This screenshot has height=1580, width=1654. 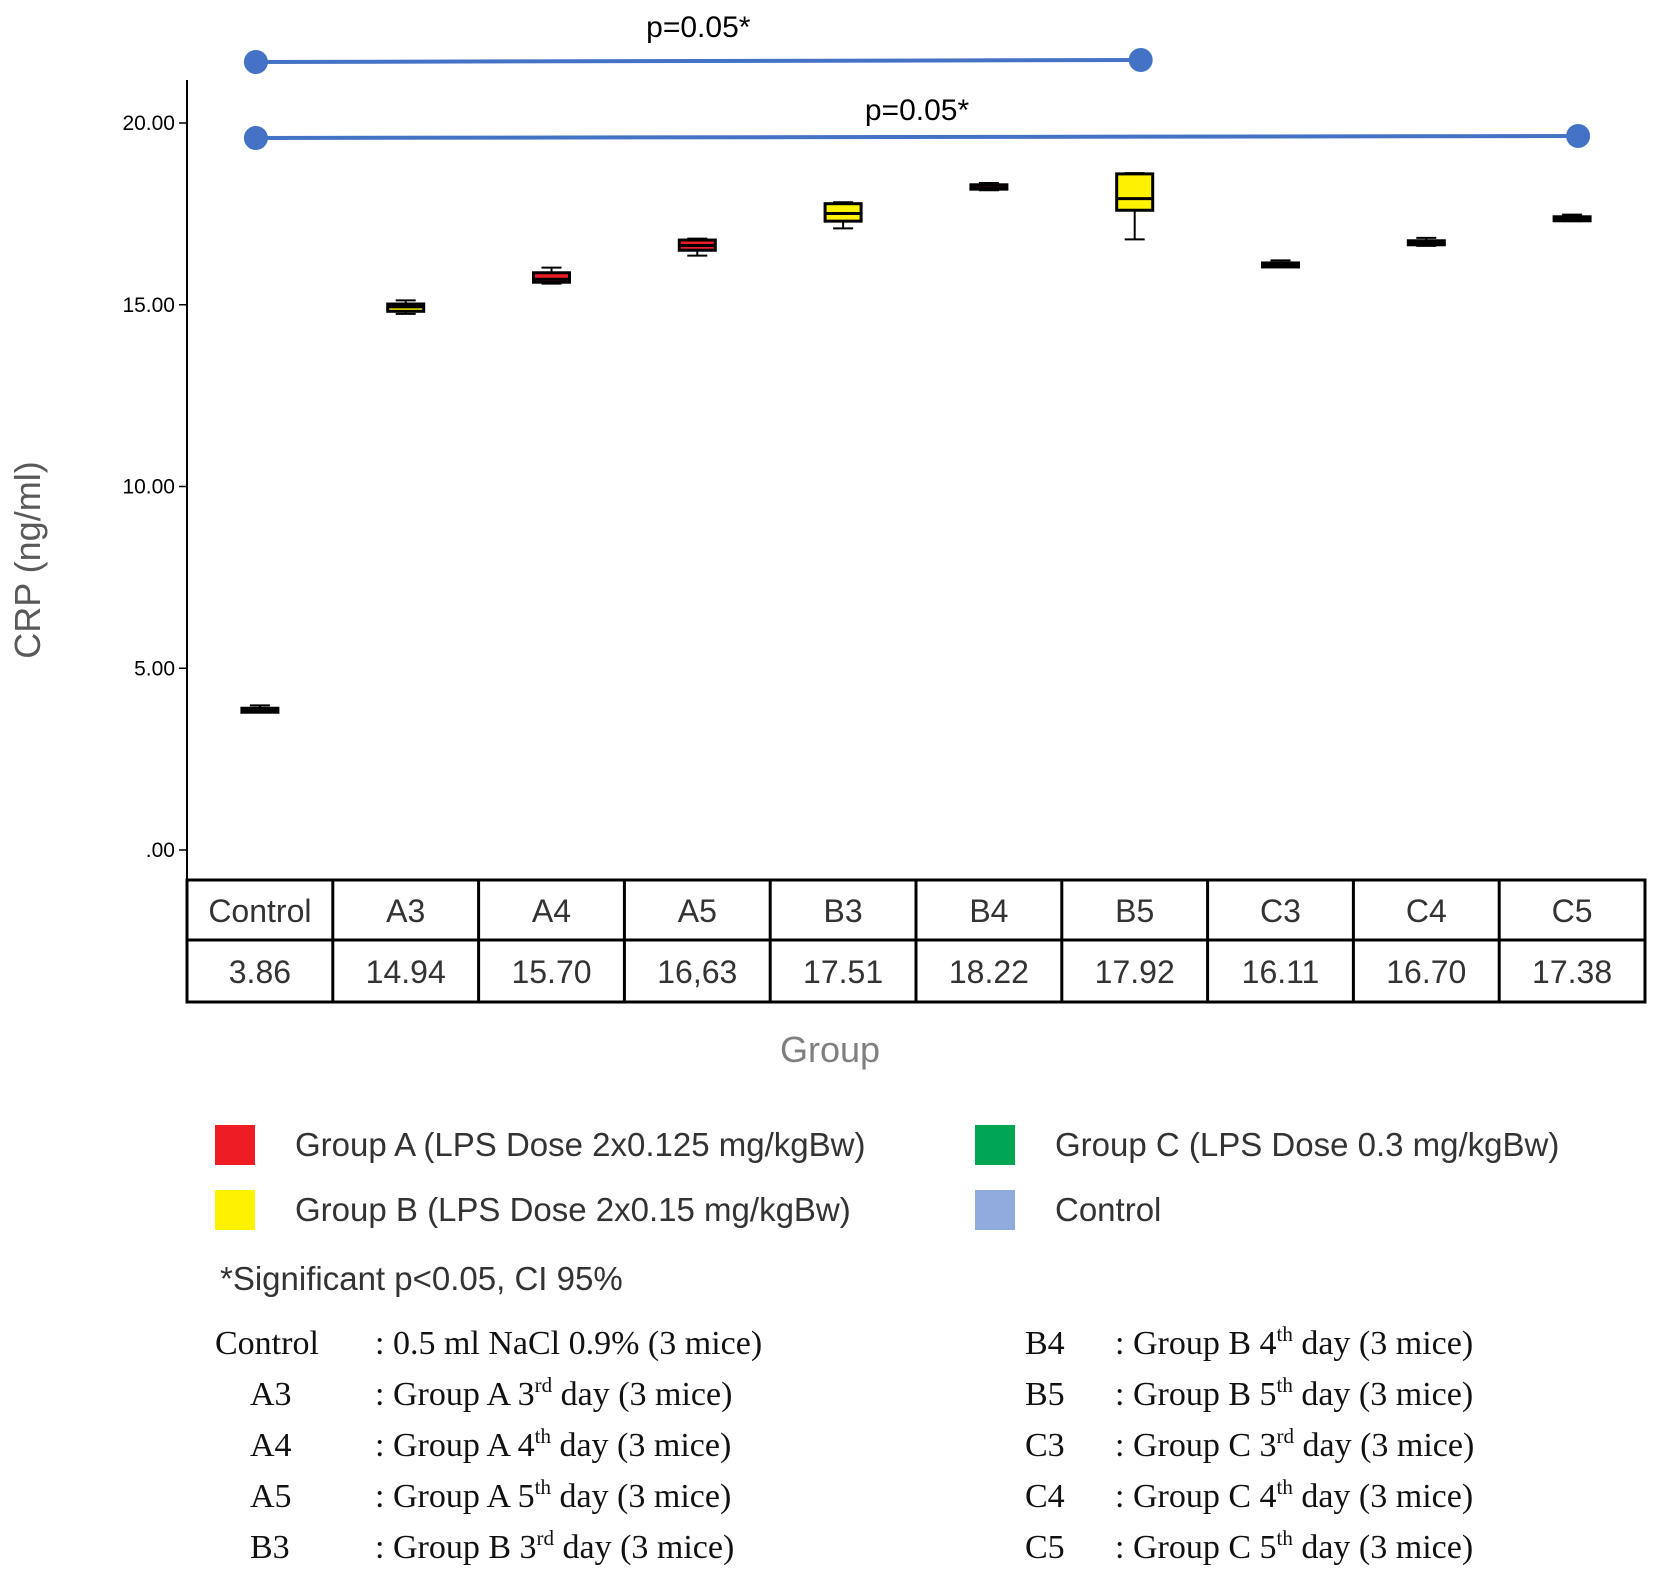 What do you see at coordinates (260, 709) in the screenshot?
I see `box-plot-control` at bounding box center [260, 709].